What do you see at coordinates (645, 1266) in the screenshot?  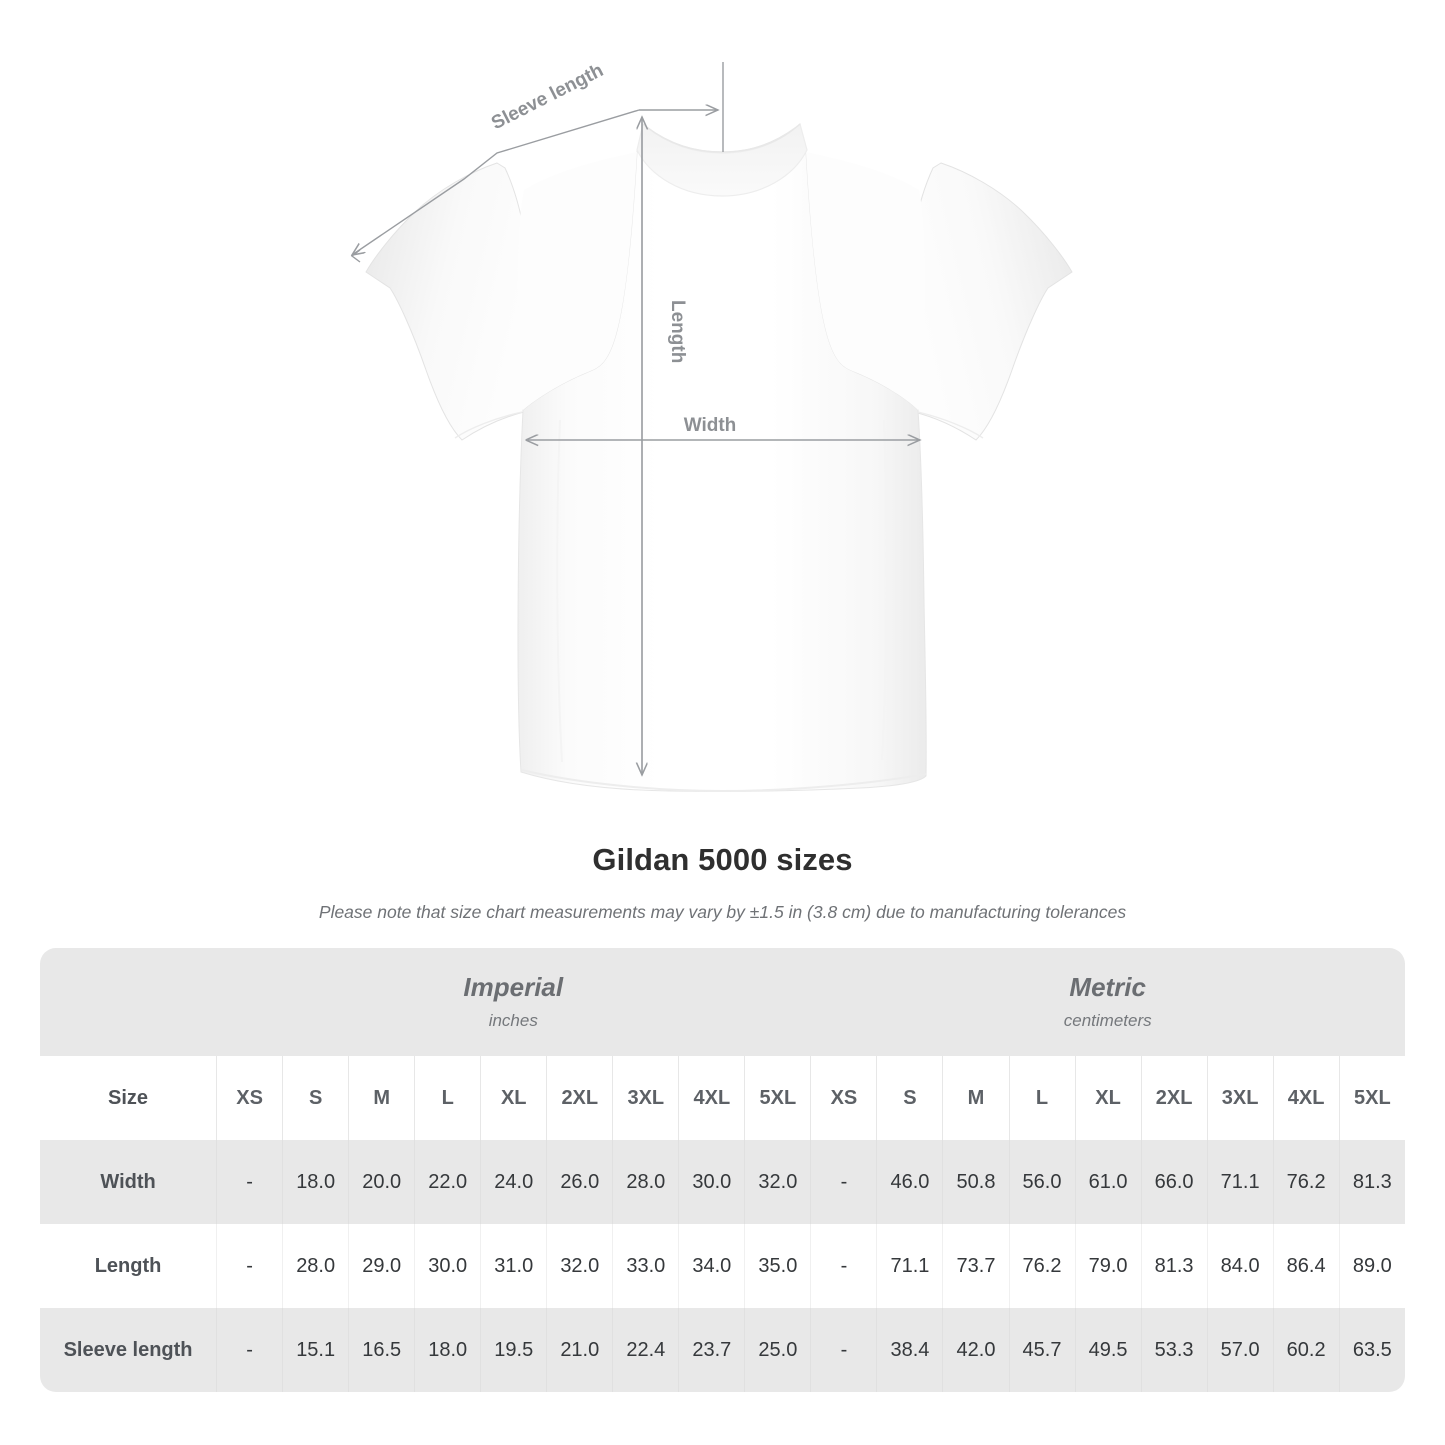 I see `cell-length-imperial-3xl: 33.0` at bounding box center [645, 1266].